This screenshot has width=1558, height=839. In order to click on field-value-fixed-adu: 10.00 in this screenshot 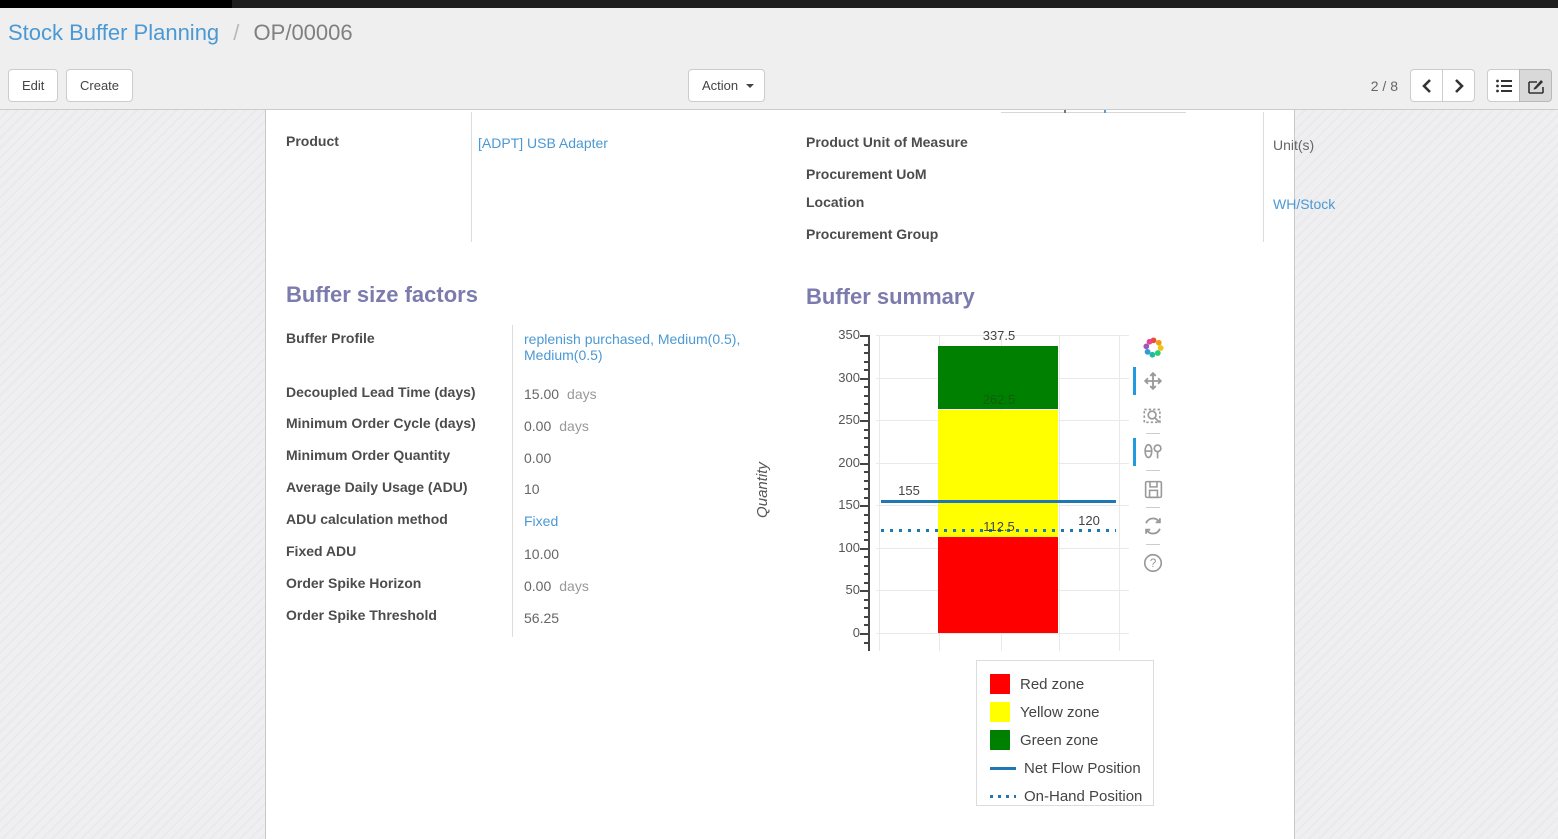, I will do `click(542, 554)`.